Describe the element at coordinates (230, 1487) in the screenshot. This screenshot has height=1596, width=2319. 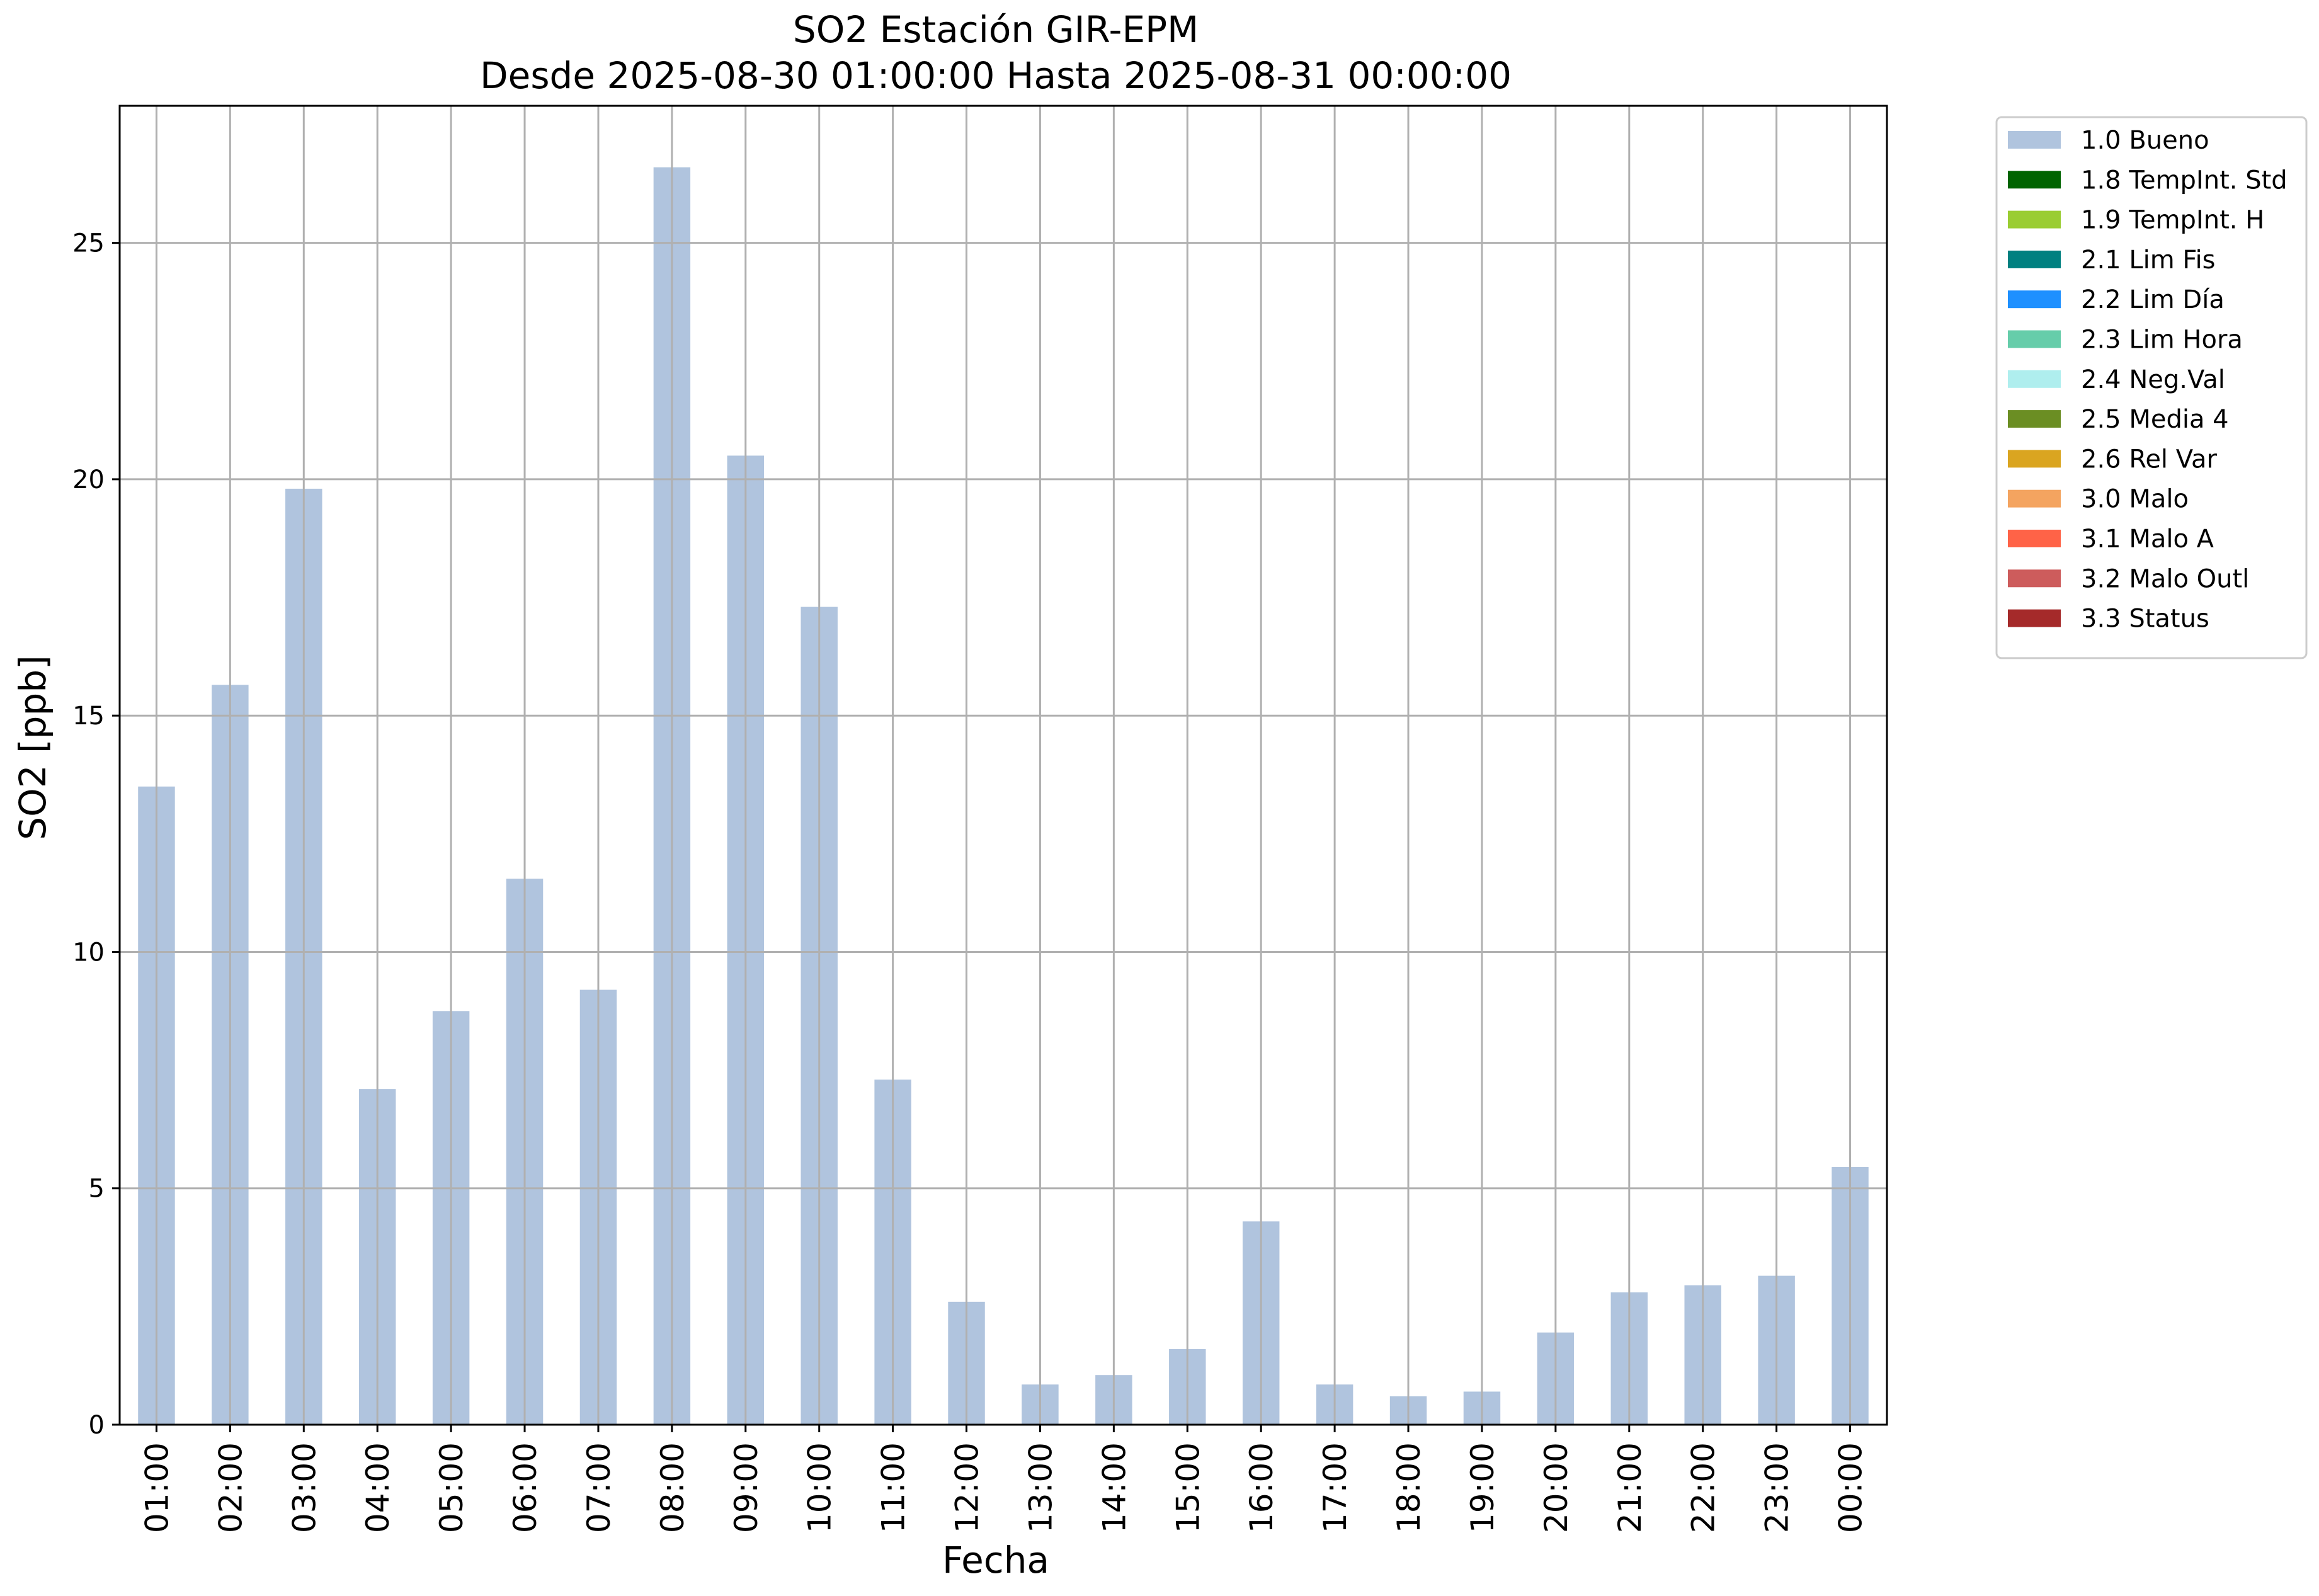
I see `x-tick-label: 02:00` at that location.